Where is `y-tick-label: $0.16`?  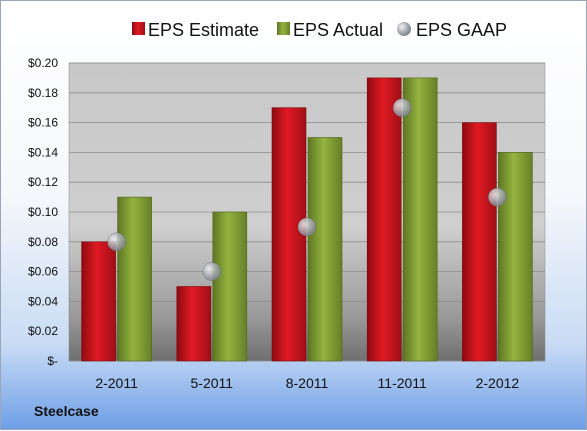 y-tick-label: $0.16 is located at coordinates (43, 123).